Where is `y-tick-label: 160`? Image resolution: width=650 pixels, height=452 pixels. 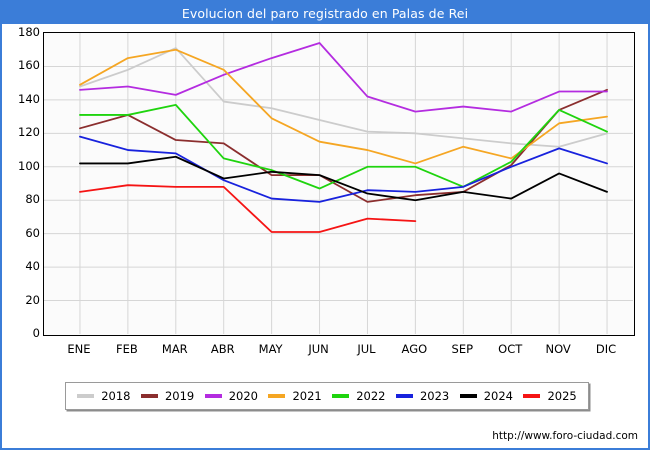
y-tick-label: 160 is located at coordinates (29, 65).